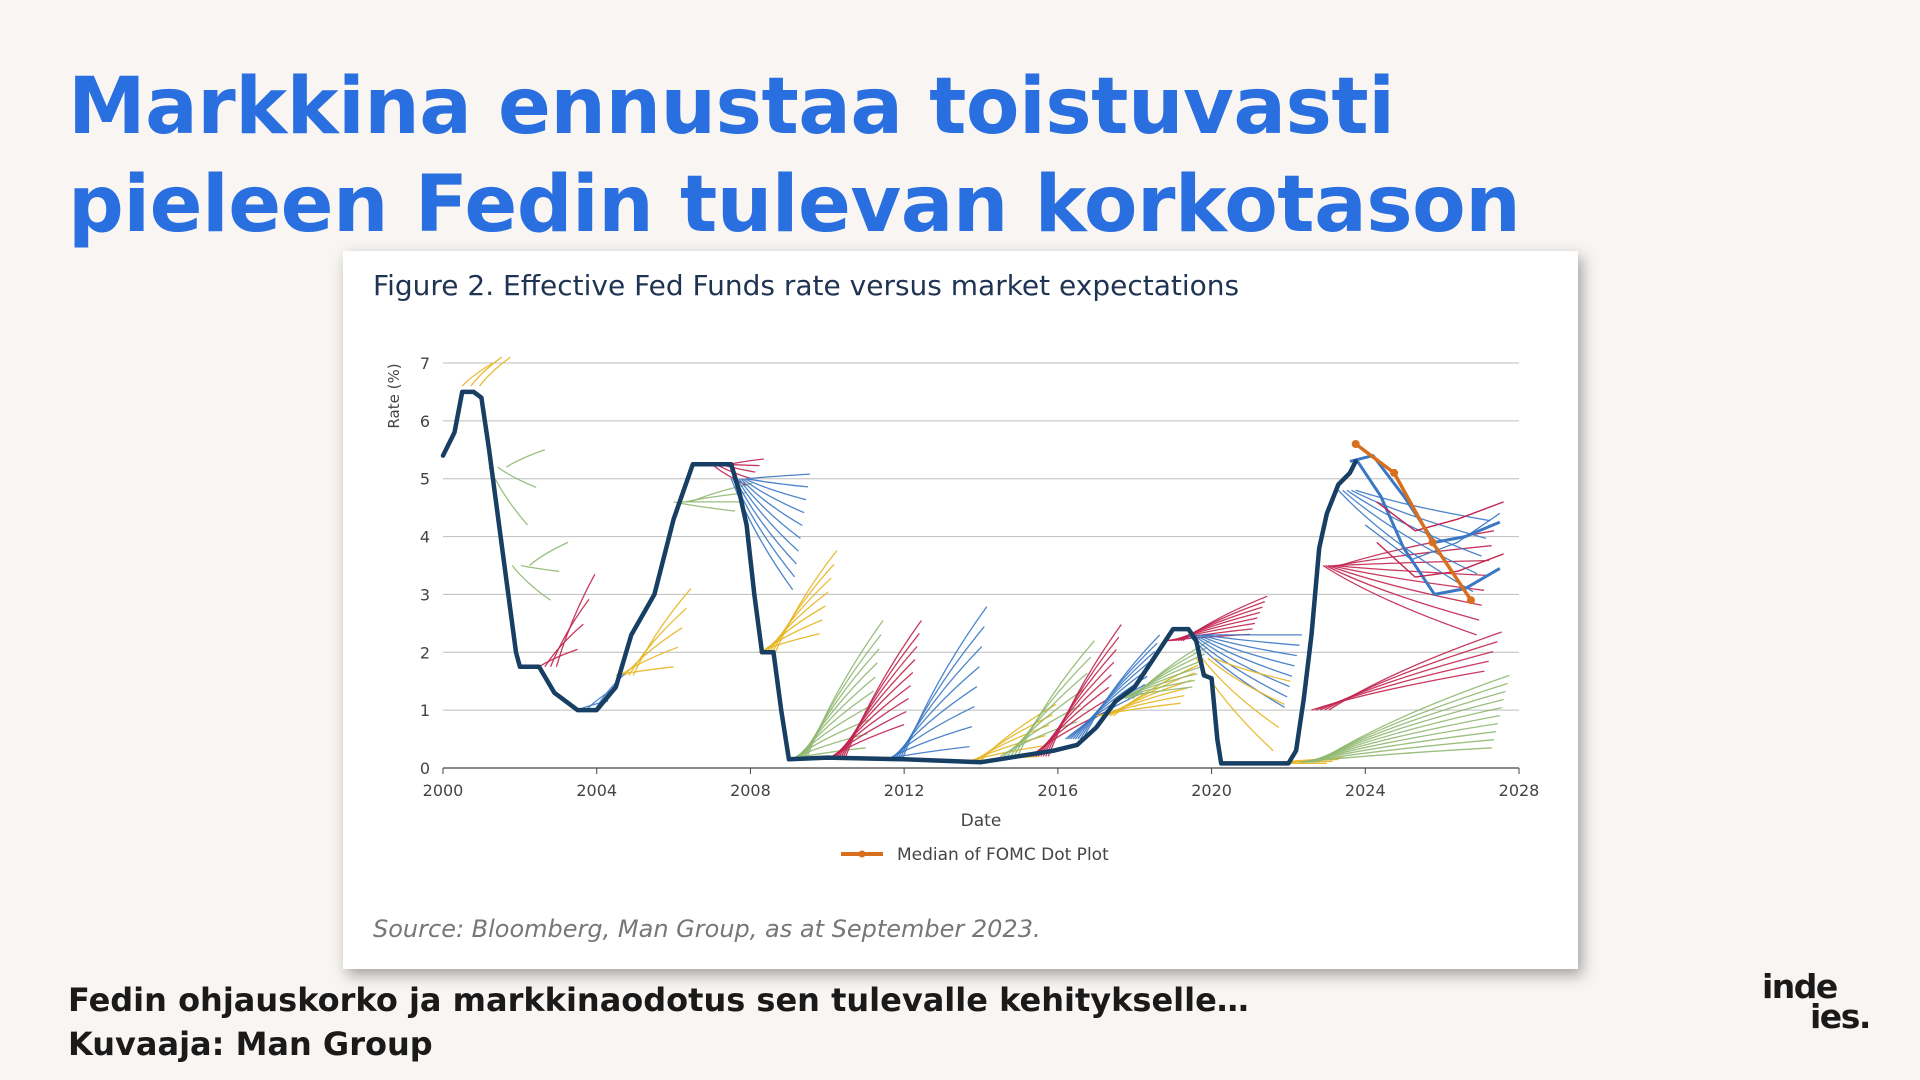  What do you see at coordinates (425, 479) in the screenshot?
I see `y-tick-label: 5` at bounding box center [425, 479].